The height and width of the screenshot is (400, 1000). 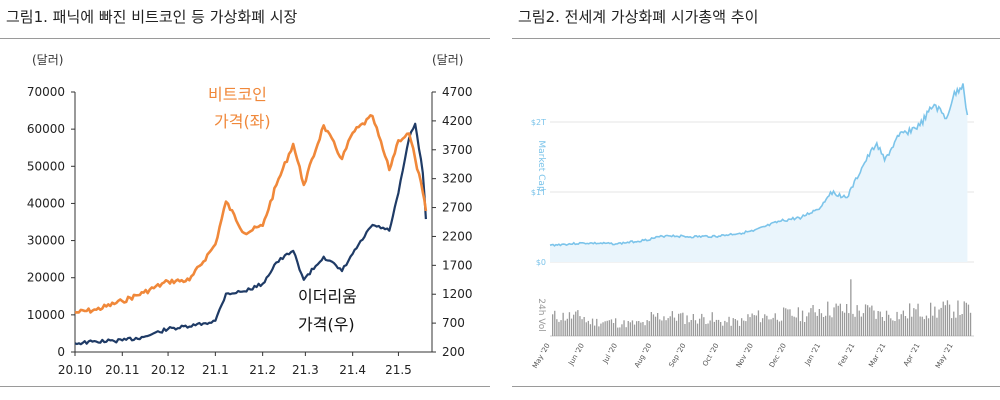 I want to click on right-axis-unit: (달러), so click(x=447, y=60).